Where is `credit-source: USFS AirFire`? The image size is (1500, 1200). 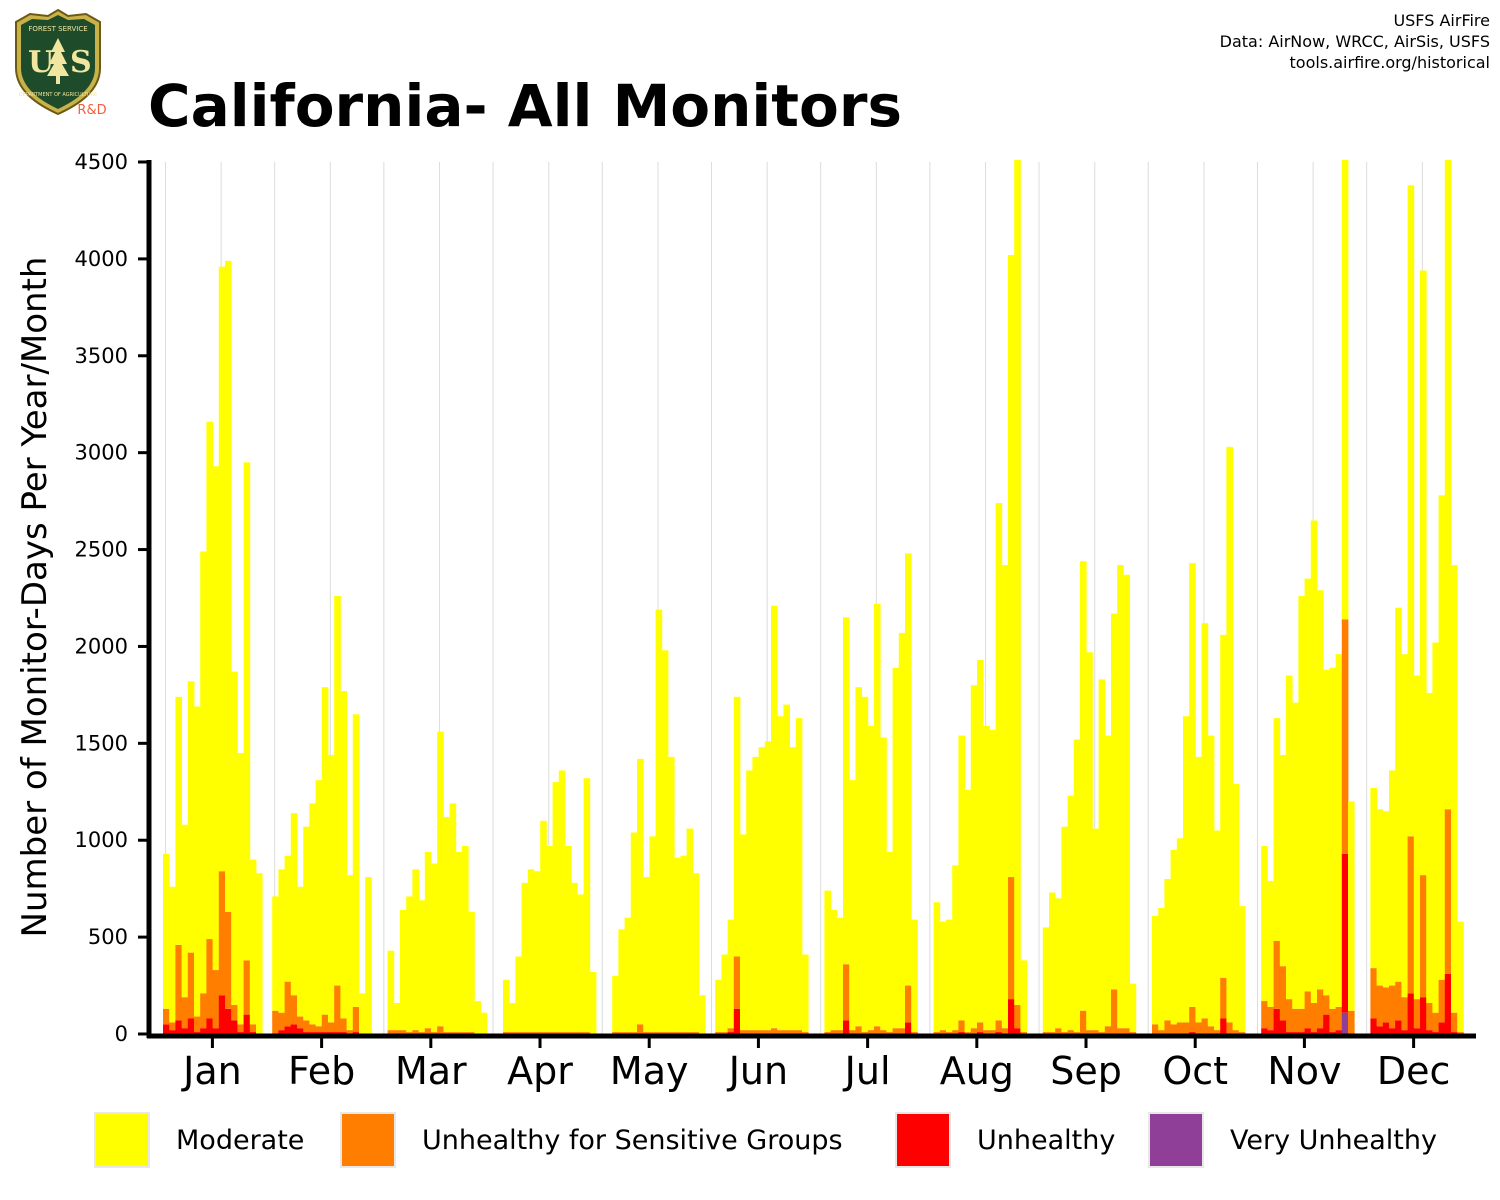
credit-source: USFS AirFire is located at coordinates (1441, 20).